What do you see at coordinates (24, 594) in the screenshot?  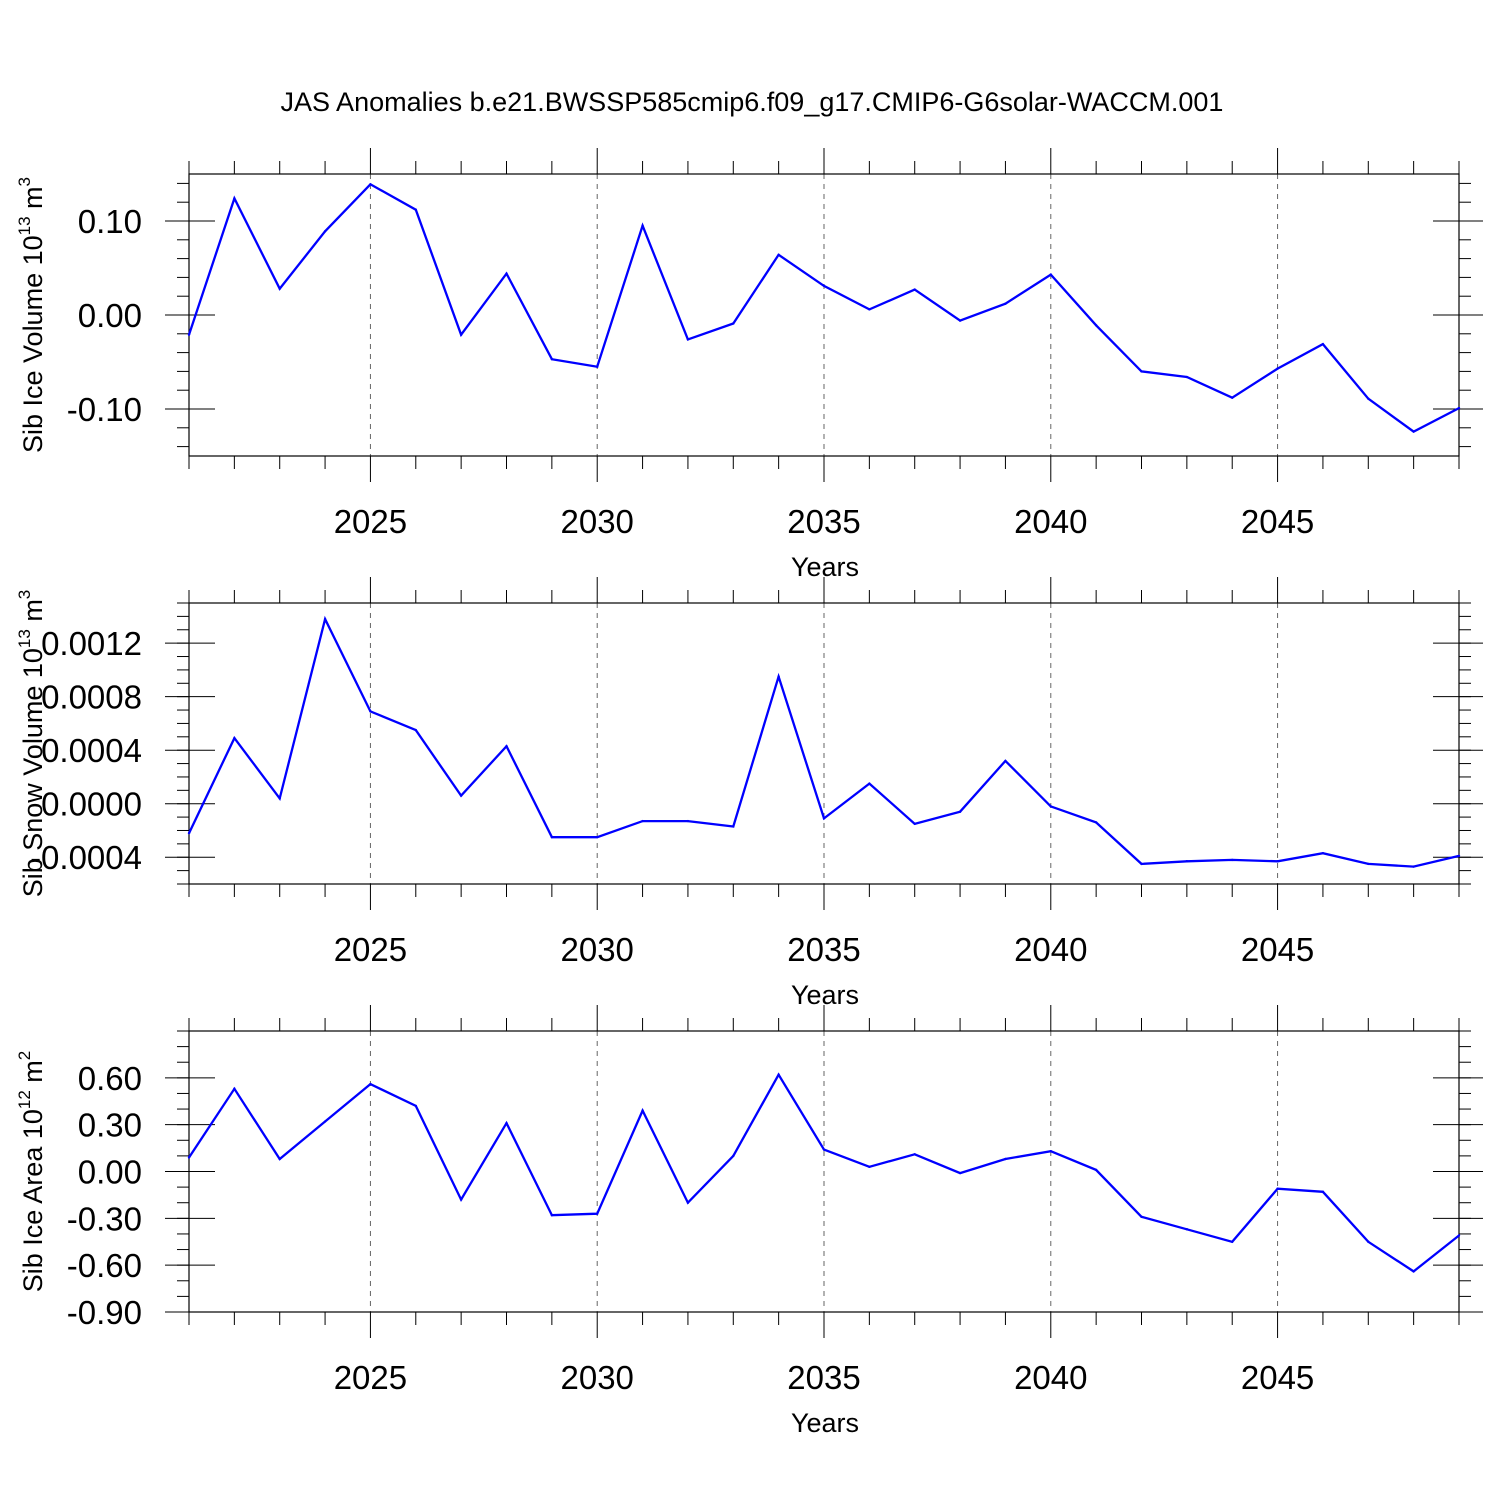 I see `y-axis-label-unit-exponent: 3` at bounding box center [24, 594].